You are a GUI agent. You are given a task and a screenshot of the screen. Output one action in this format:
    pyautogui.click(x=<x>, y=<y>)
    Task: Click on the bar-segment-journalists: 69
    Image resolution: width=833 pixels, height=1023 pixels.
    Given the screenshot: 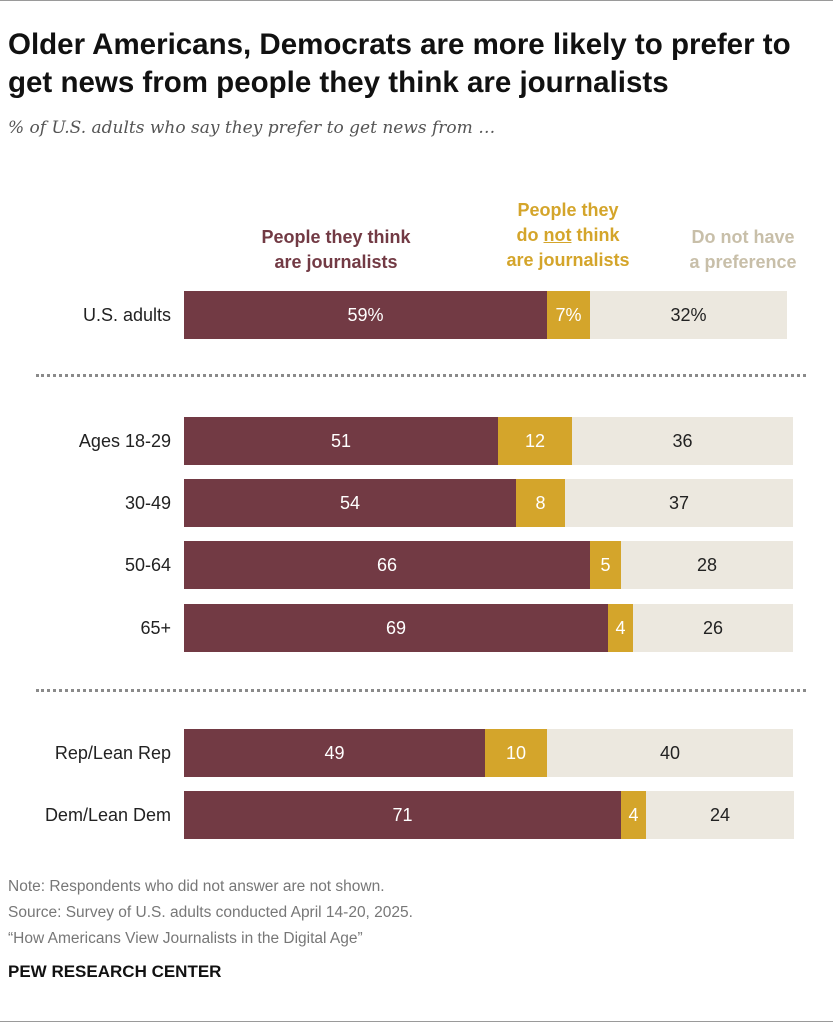 What is the action you would take?
    pyautogui.click(x=396, y=628)
    